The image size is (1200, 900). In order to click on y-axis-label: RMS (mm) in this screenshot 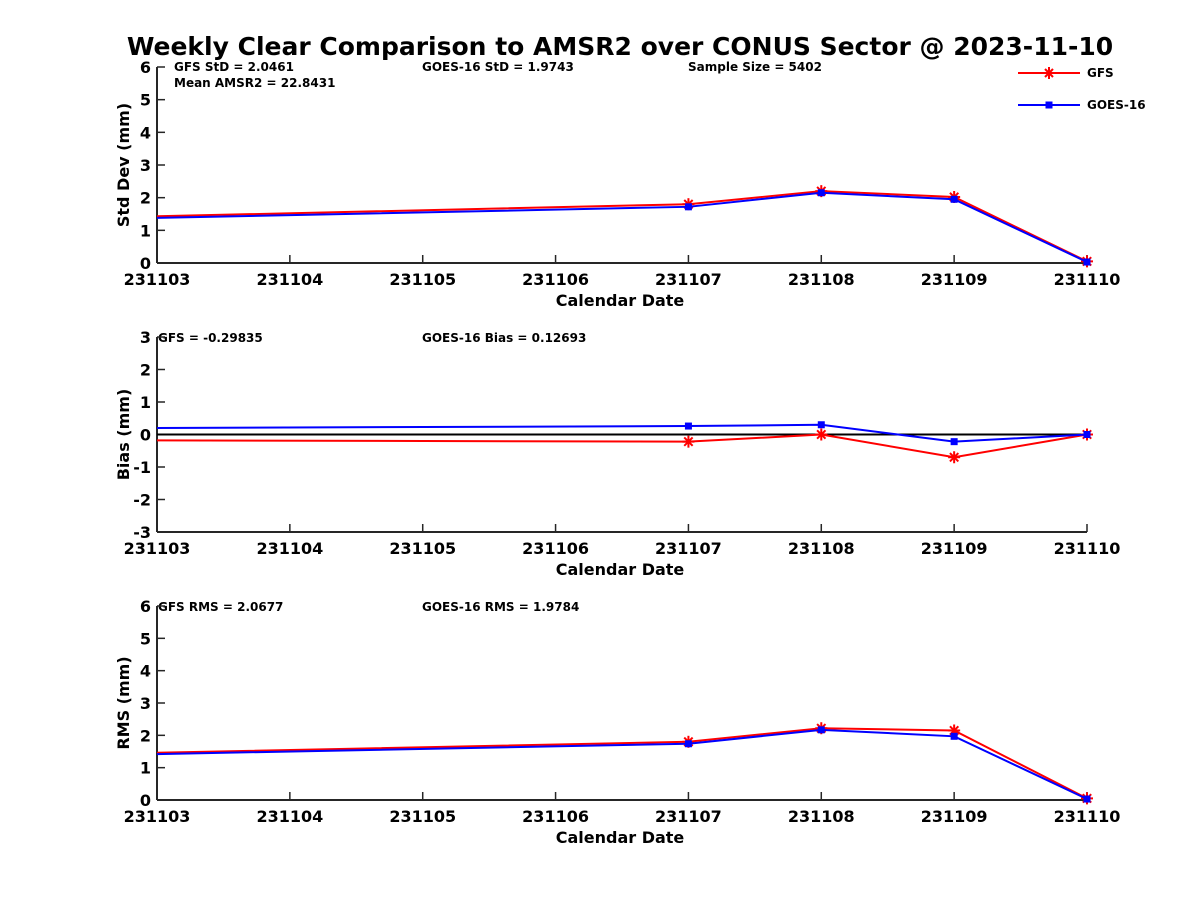, I will do `click(123, 702)`.